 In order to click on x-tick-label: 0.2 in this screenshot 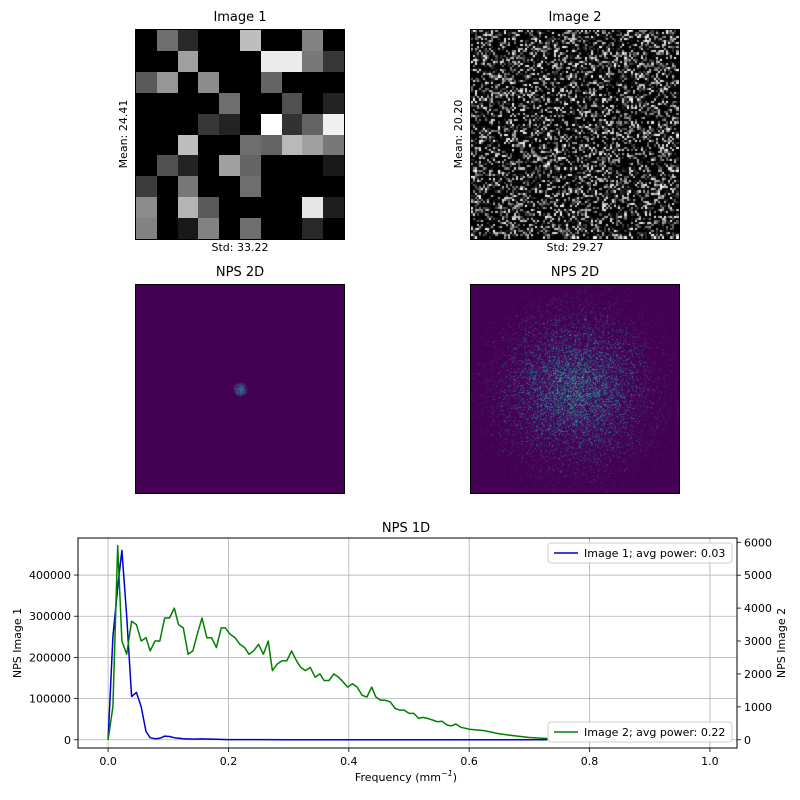, I will do `click(229, 761)`.